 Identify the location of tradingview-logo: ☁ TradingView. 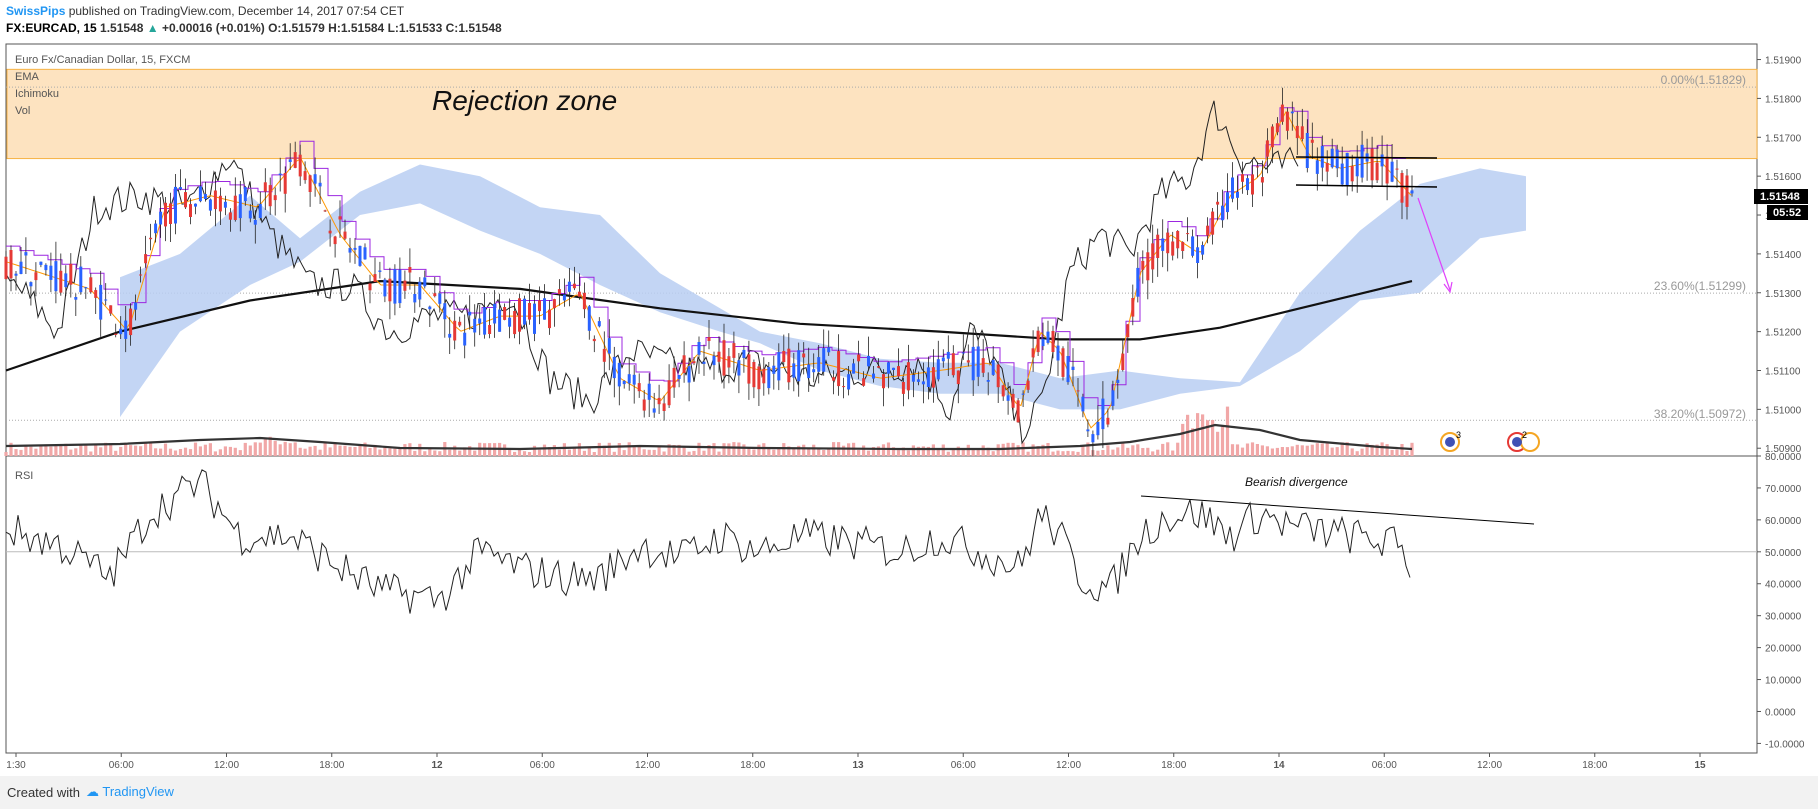
(130, 792).